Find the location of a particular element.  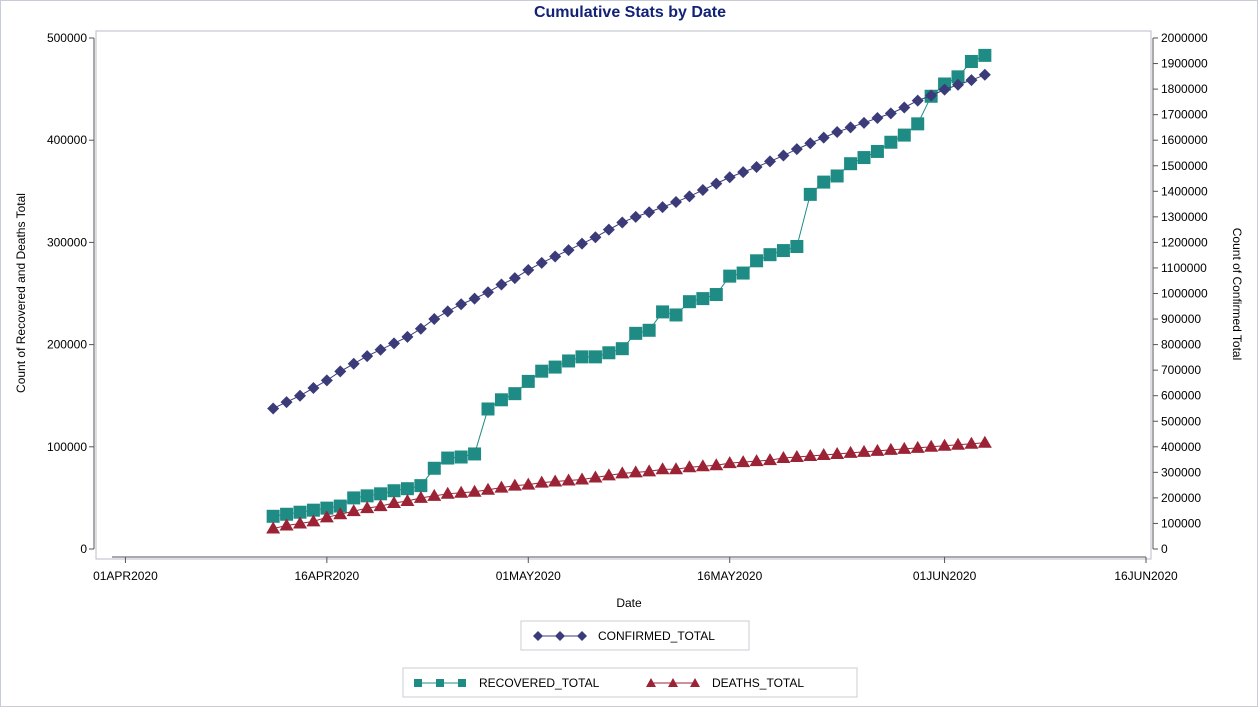

y-right-tick-label: 1100000 is located at coordinates (1184, 268).